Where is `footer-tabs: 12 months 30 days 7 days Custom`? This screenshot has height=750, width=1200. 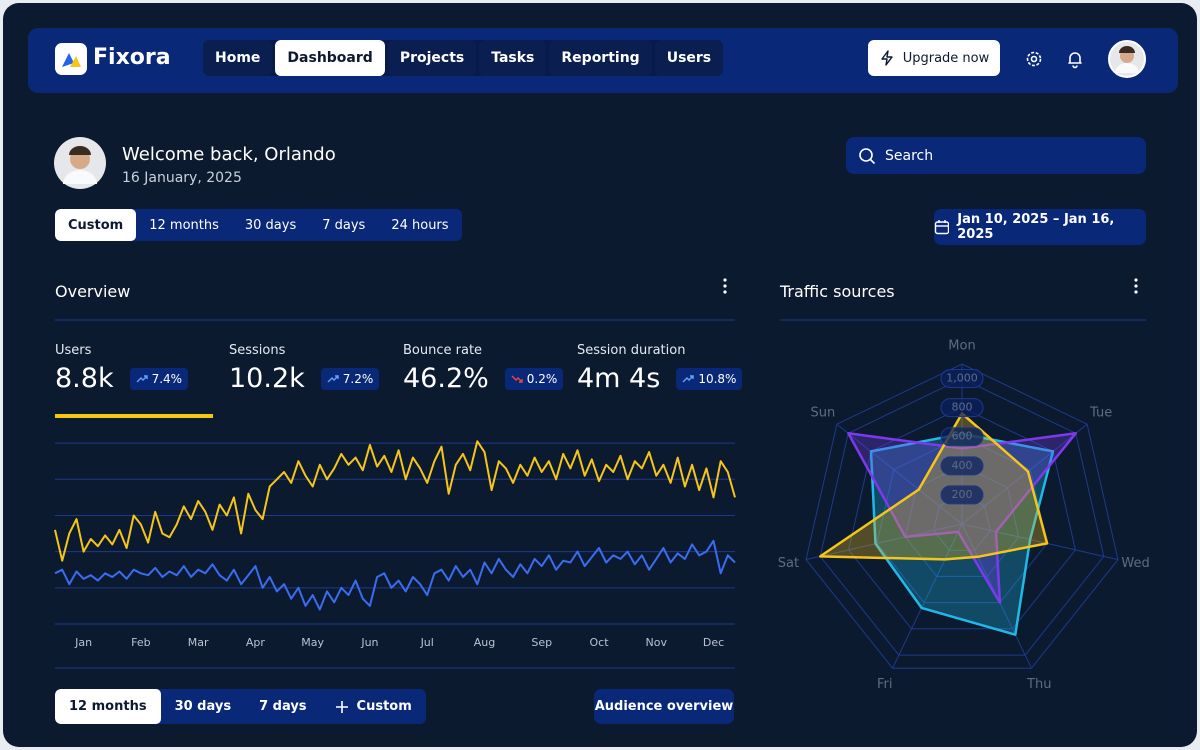
footer-tabs: 12 months 30 days 7 days Custom is located at coordinates (240, 706).